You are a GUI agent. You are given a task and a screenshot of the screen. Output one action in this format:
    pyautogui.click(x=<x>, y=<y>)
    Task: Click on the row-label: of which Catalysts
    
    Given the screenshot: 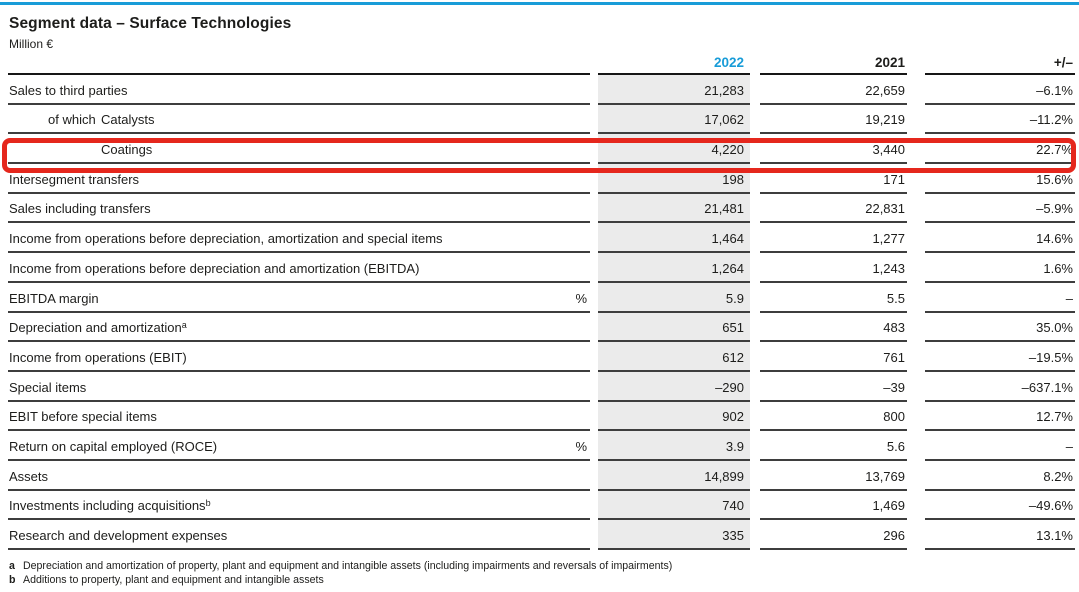 What is the action you would take?
    pyautogui.click(x=101, y=120)
    